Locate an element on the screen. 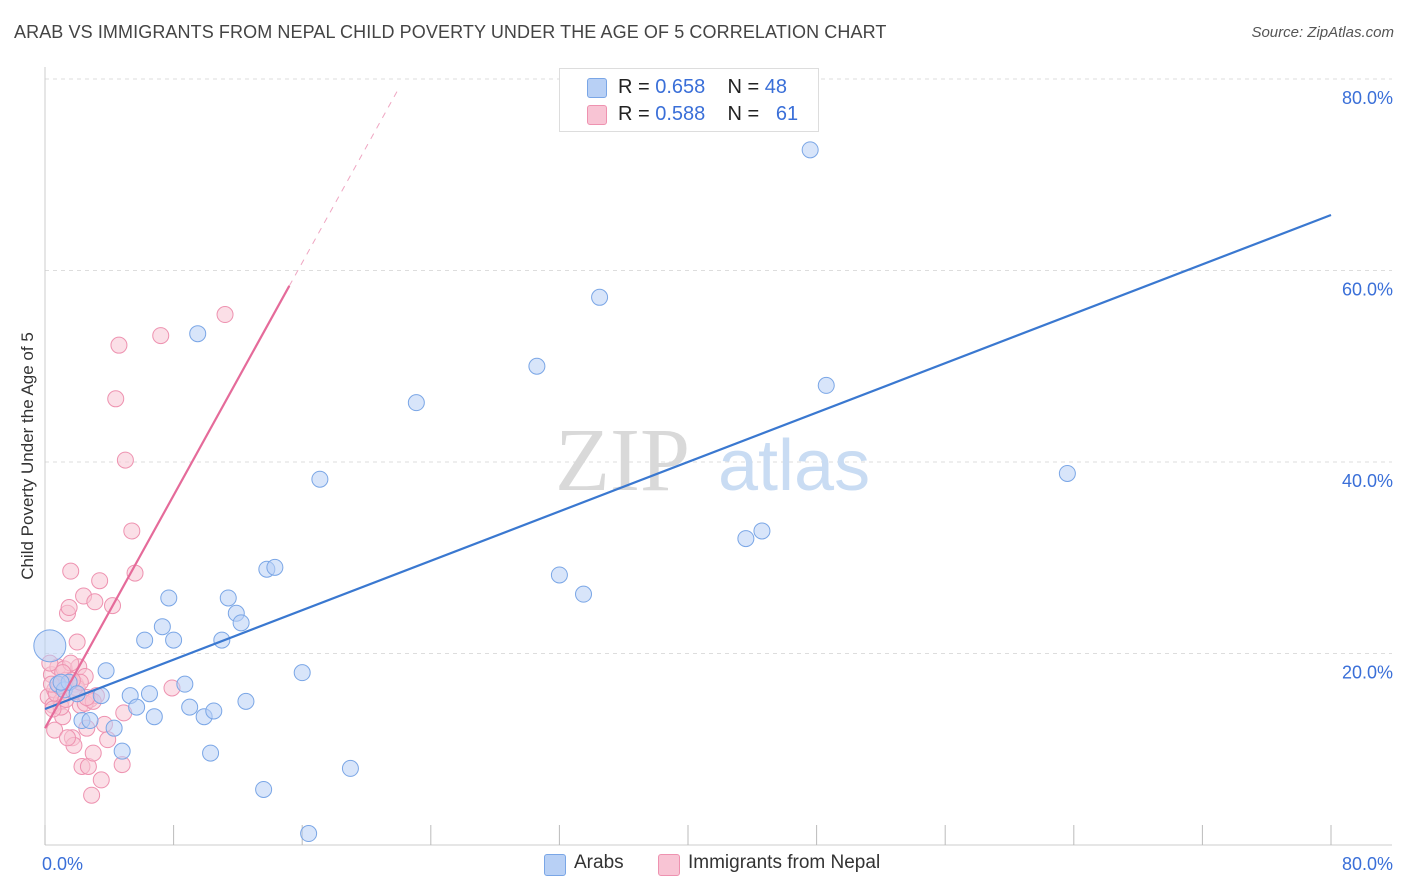 Image resolution: width=1406 pixels, height=892 pixels. y-tick-label-1: 40.0% is located at coordinates (1367, 481).